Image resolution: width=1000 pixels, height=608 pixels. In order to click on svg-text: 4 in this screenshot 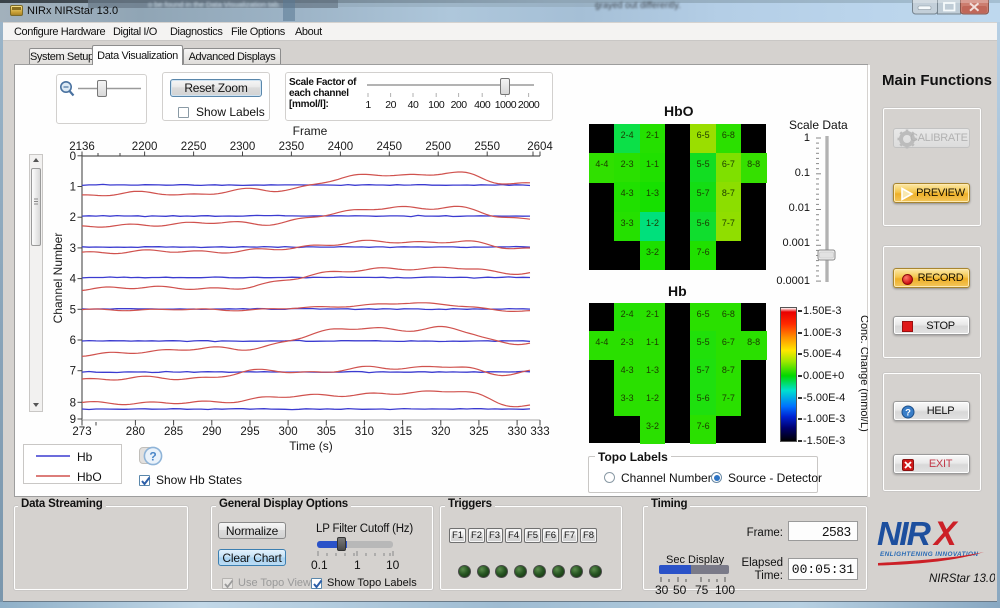, I will do `click(73, 280)`.